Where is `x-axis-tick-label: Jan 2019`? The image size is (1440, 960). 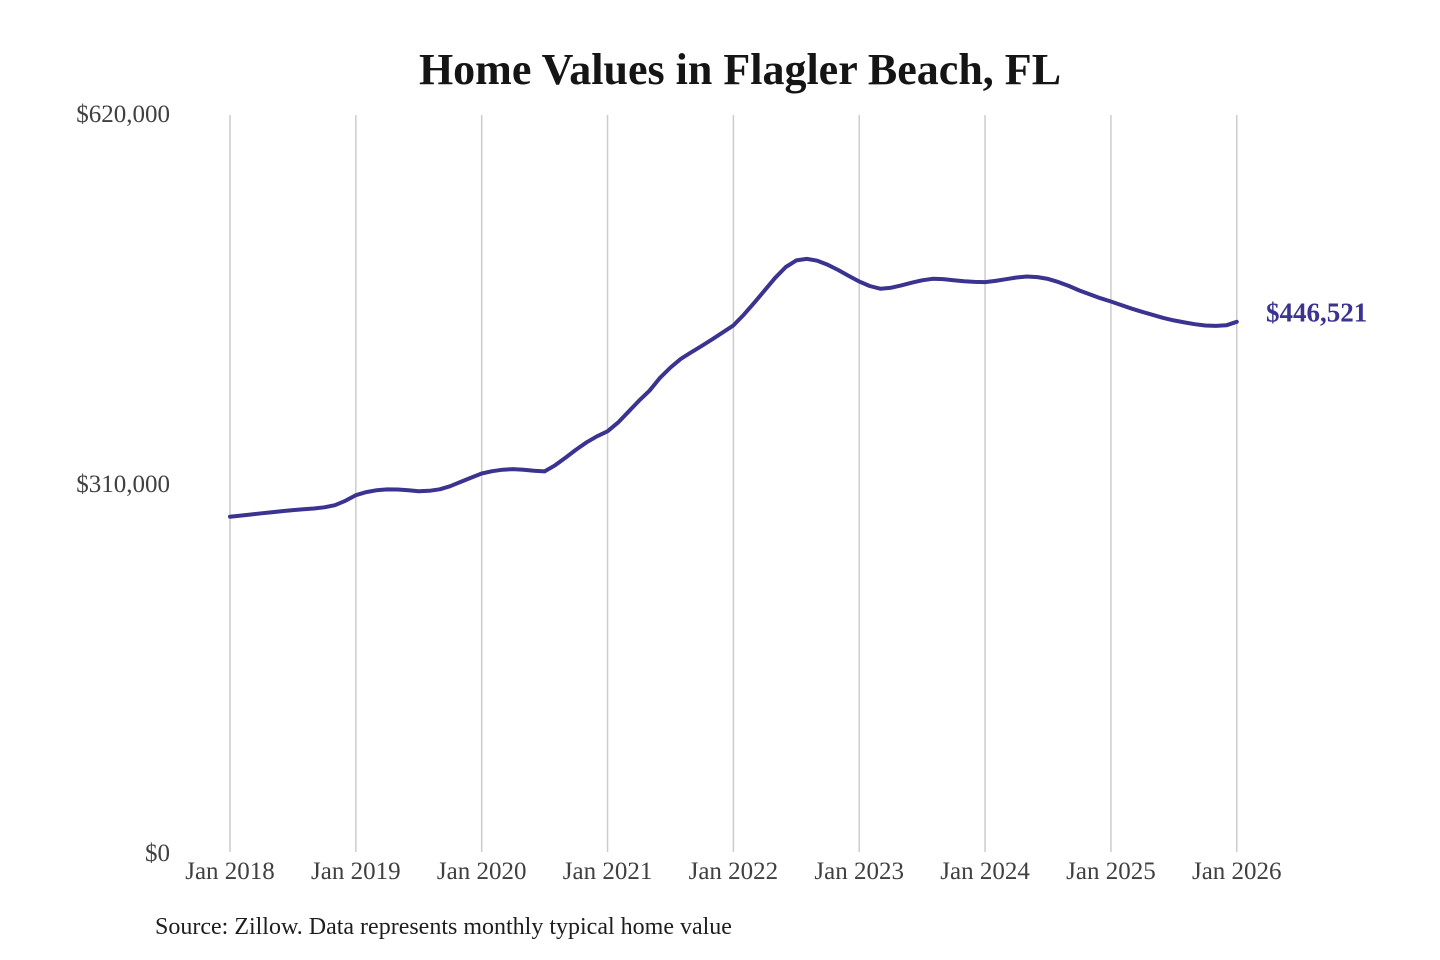 x-axis-tick-label: Jan 2019 is located at coordinates (356, 871).